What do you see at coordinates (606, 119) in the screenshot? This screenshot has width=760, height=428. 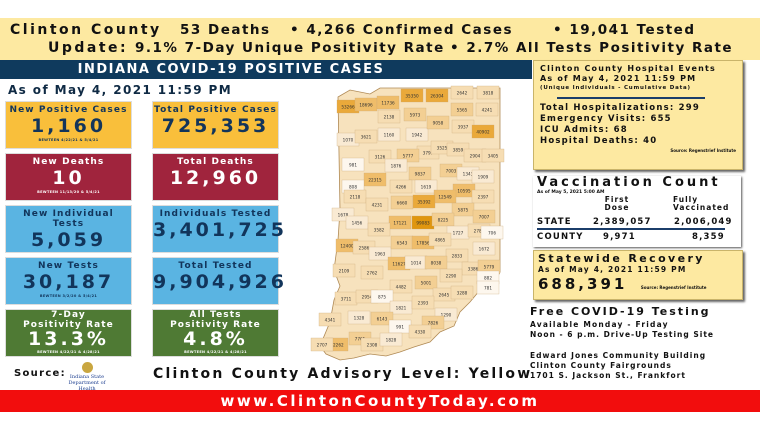 I see `hospital-stat: Emergency Visits: 655` at bounding box center [606, 119].